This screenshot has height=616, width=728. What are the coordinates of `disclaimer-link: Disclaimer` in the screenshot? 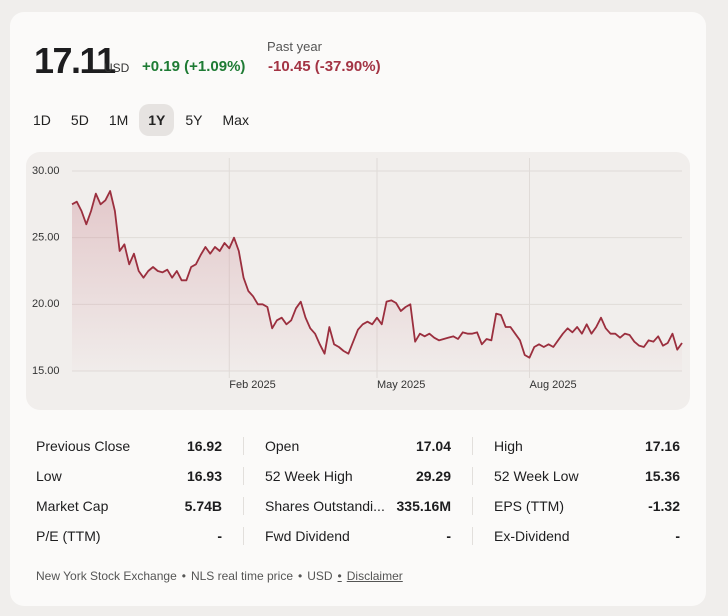 It's located at (368, 576).